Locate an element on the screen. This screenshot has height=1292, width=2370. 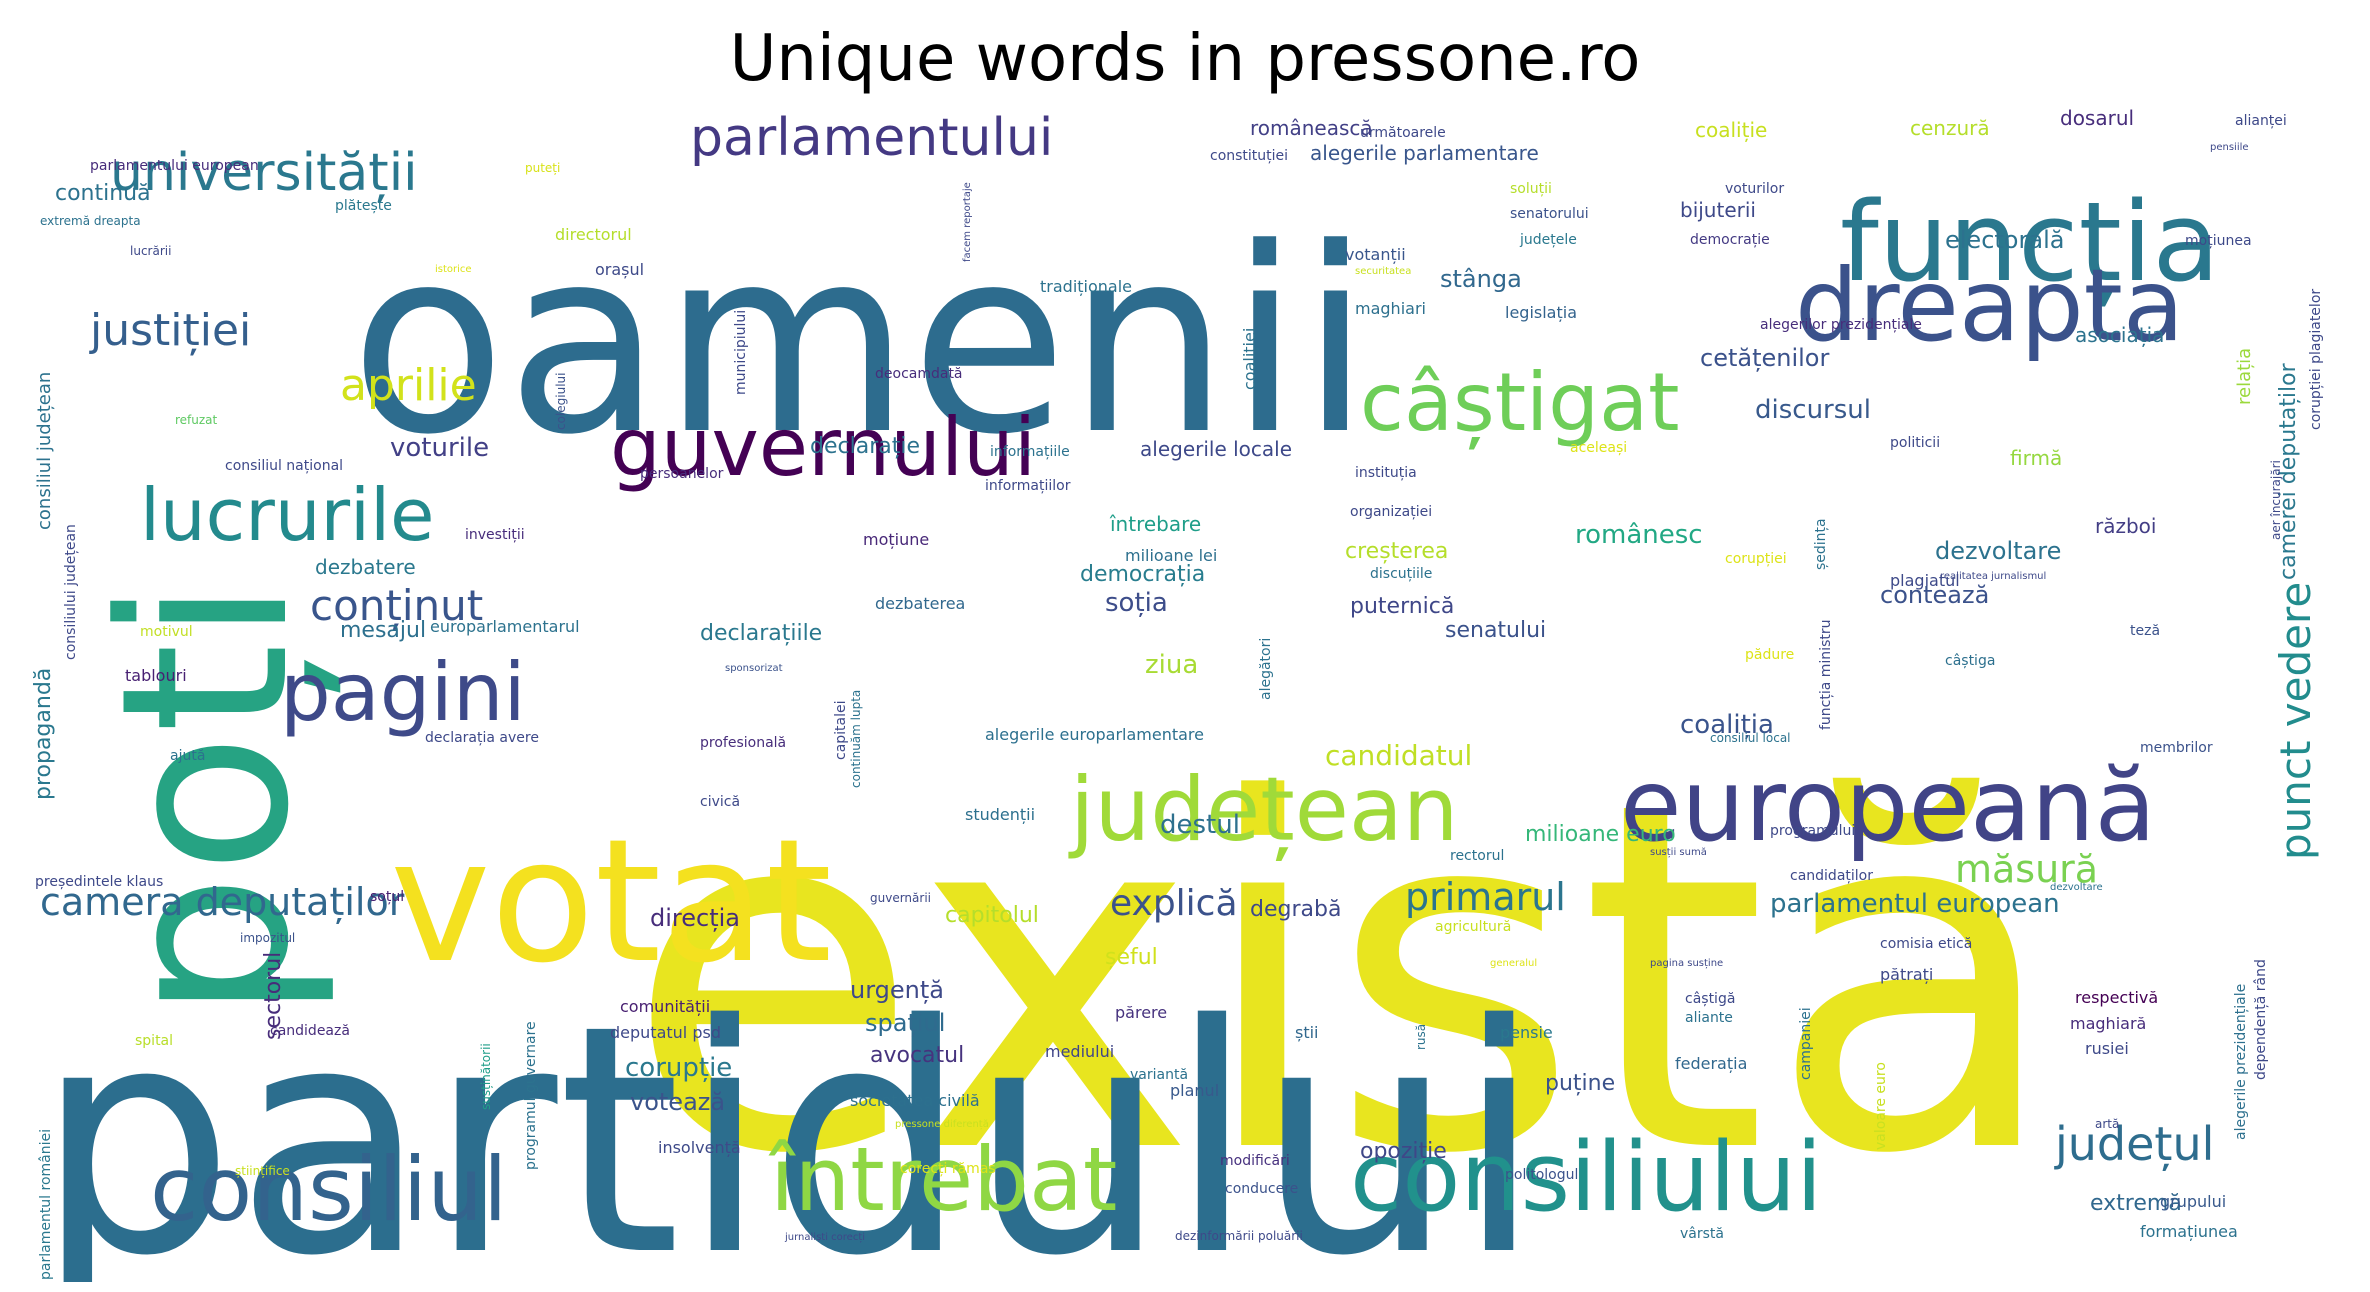
cloud-word: teză is located at coordinates (2145, 631).